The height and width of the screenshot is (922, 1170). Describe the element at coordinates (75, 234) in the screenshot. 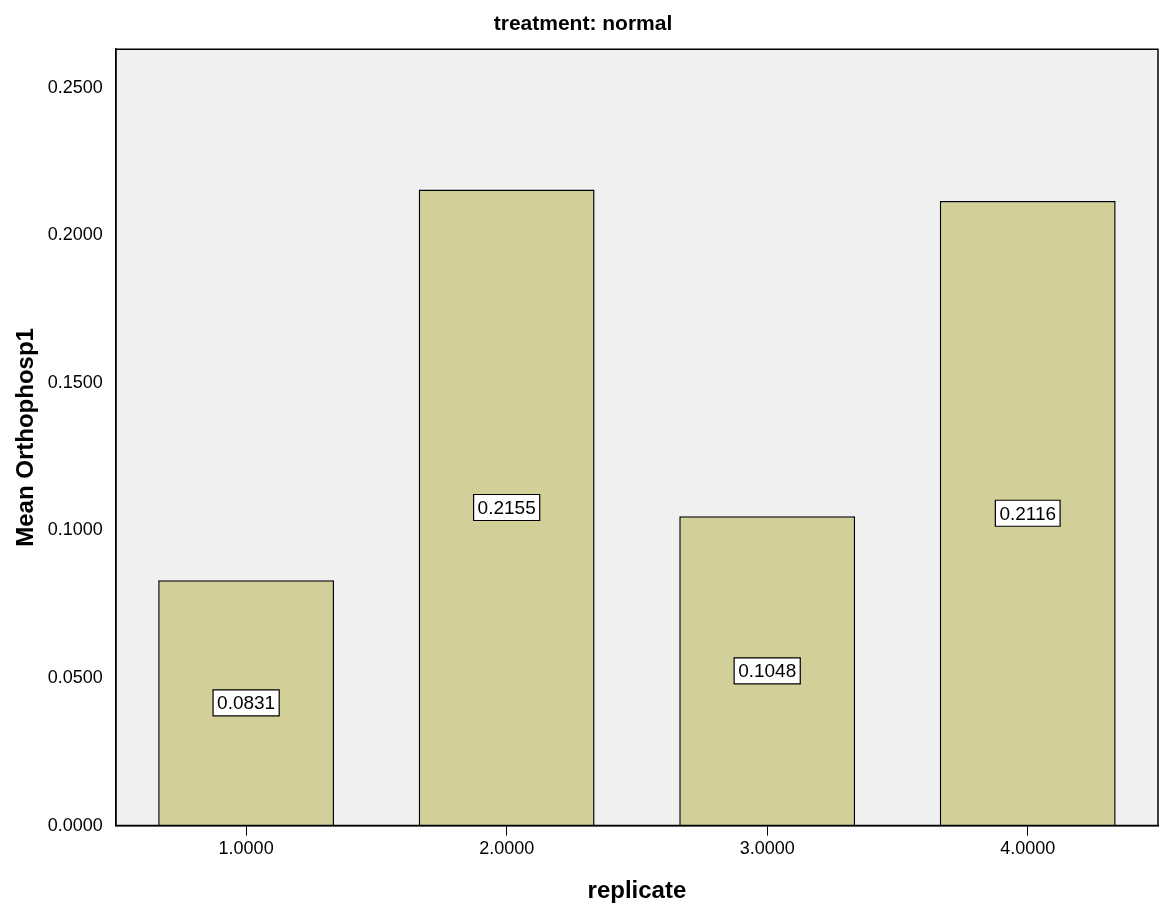

I see `y-tick-label: 0.2000` at that location.